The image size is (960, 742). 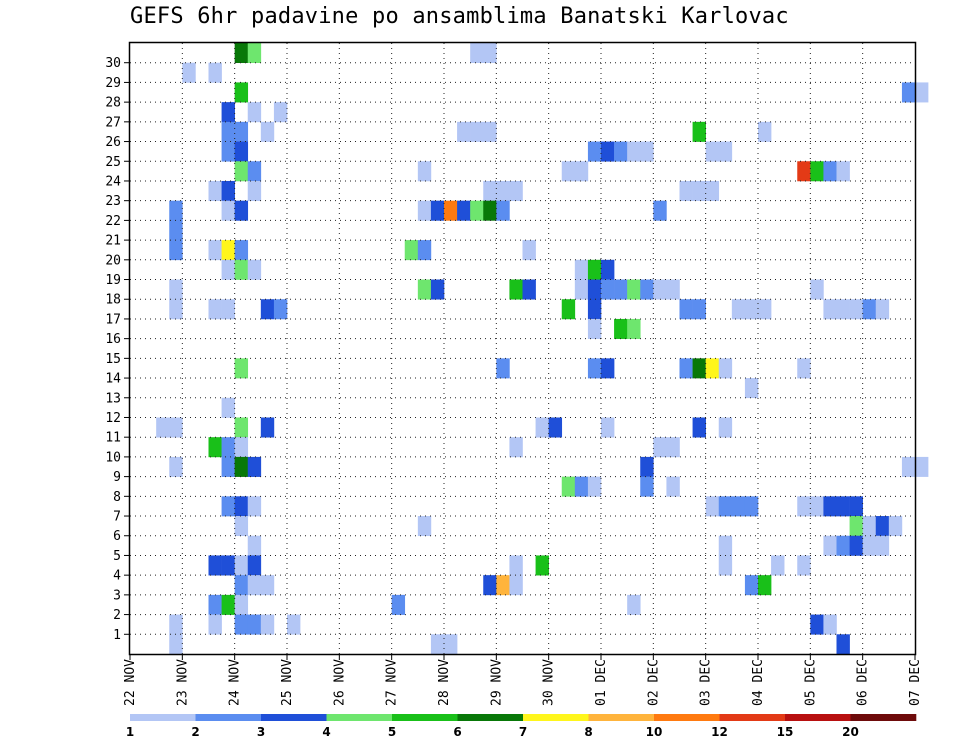 I want to click on y-tick-label: 14, so click(x=113, y=379).